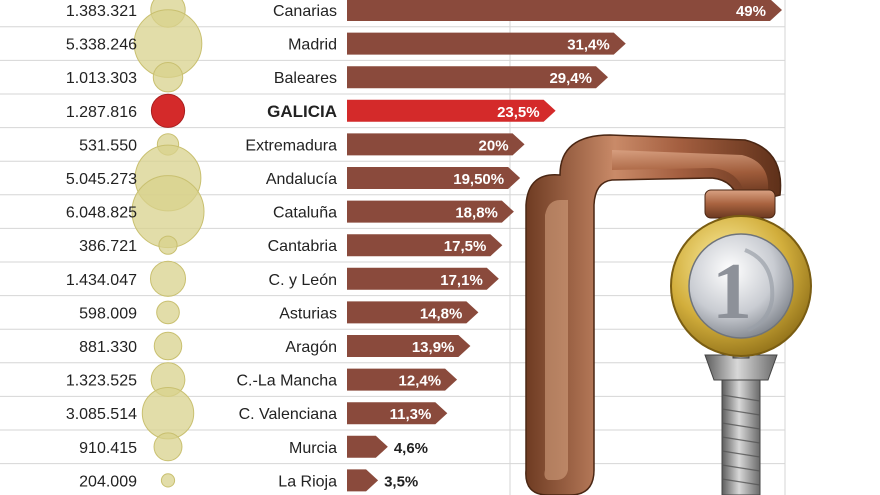 This screenshot has height=495, width=880. I want to click on region-label: Aragón, so click(311, 347).